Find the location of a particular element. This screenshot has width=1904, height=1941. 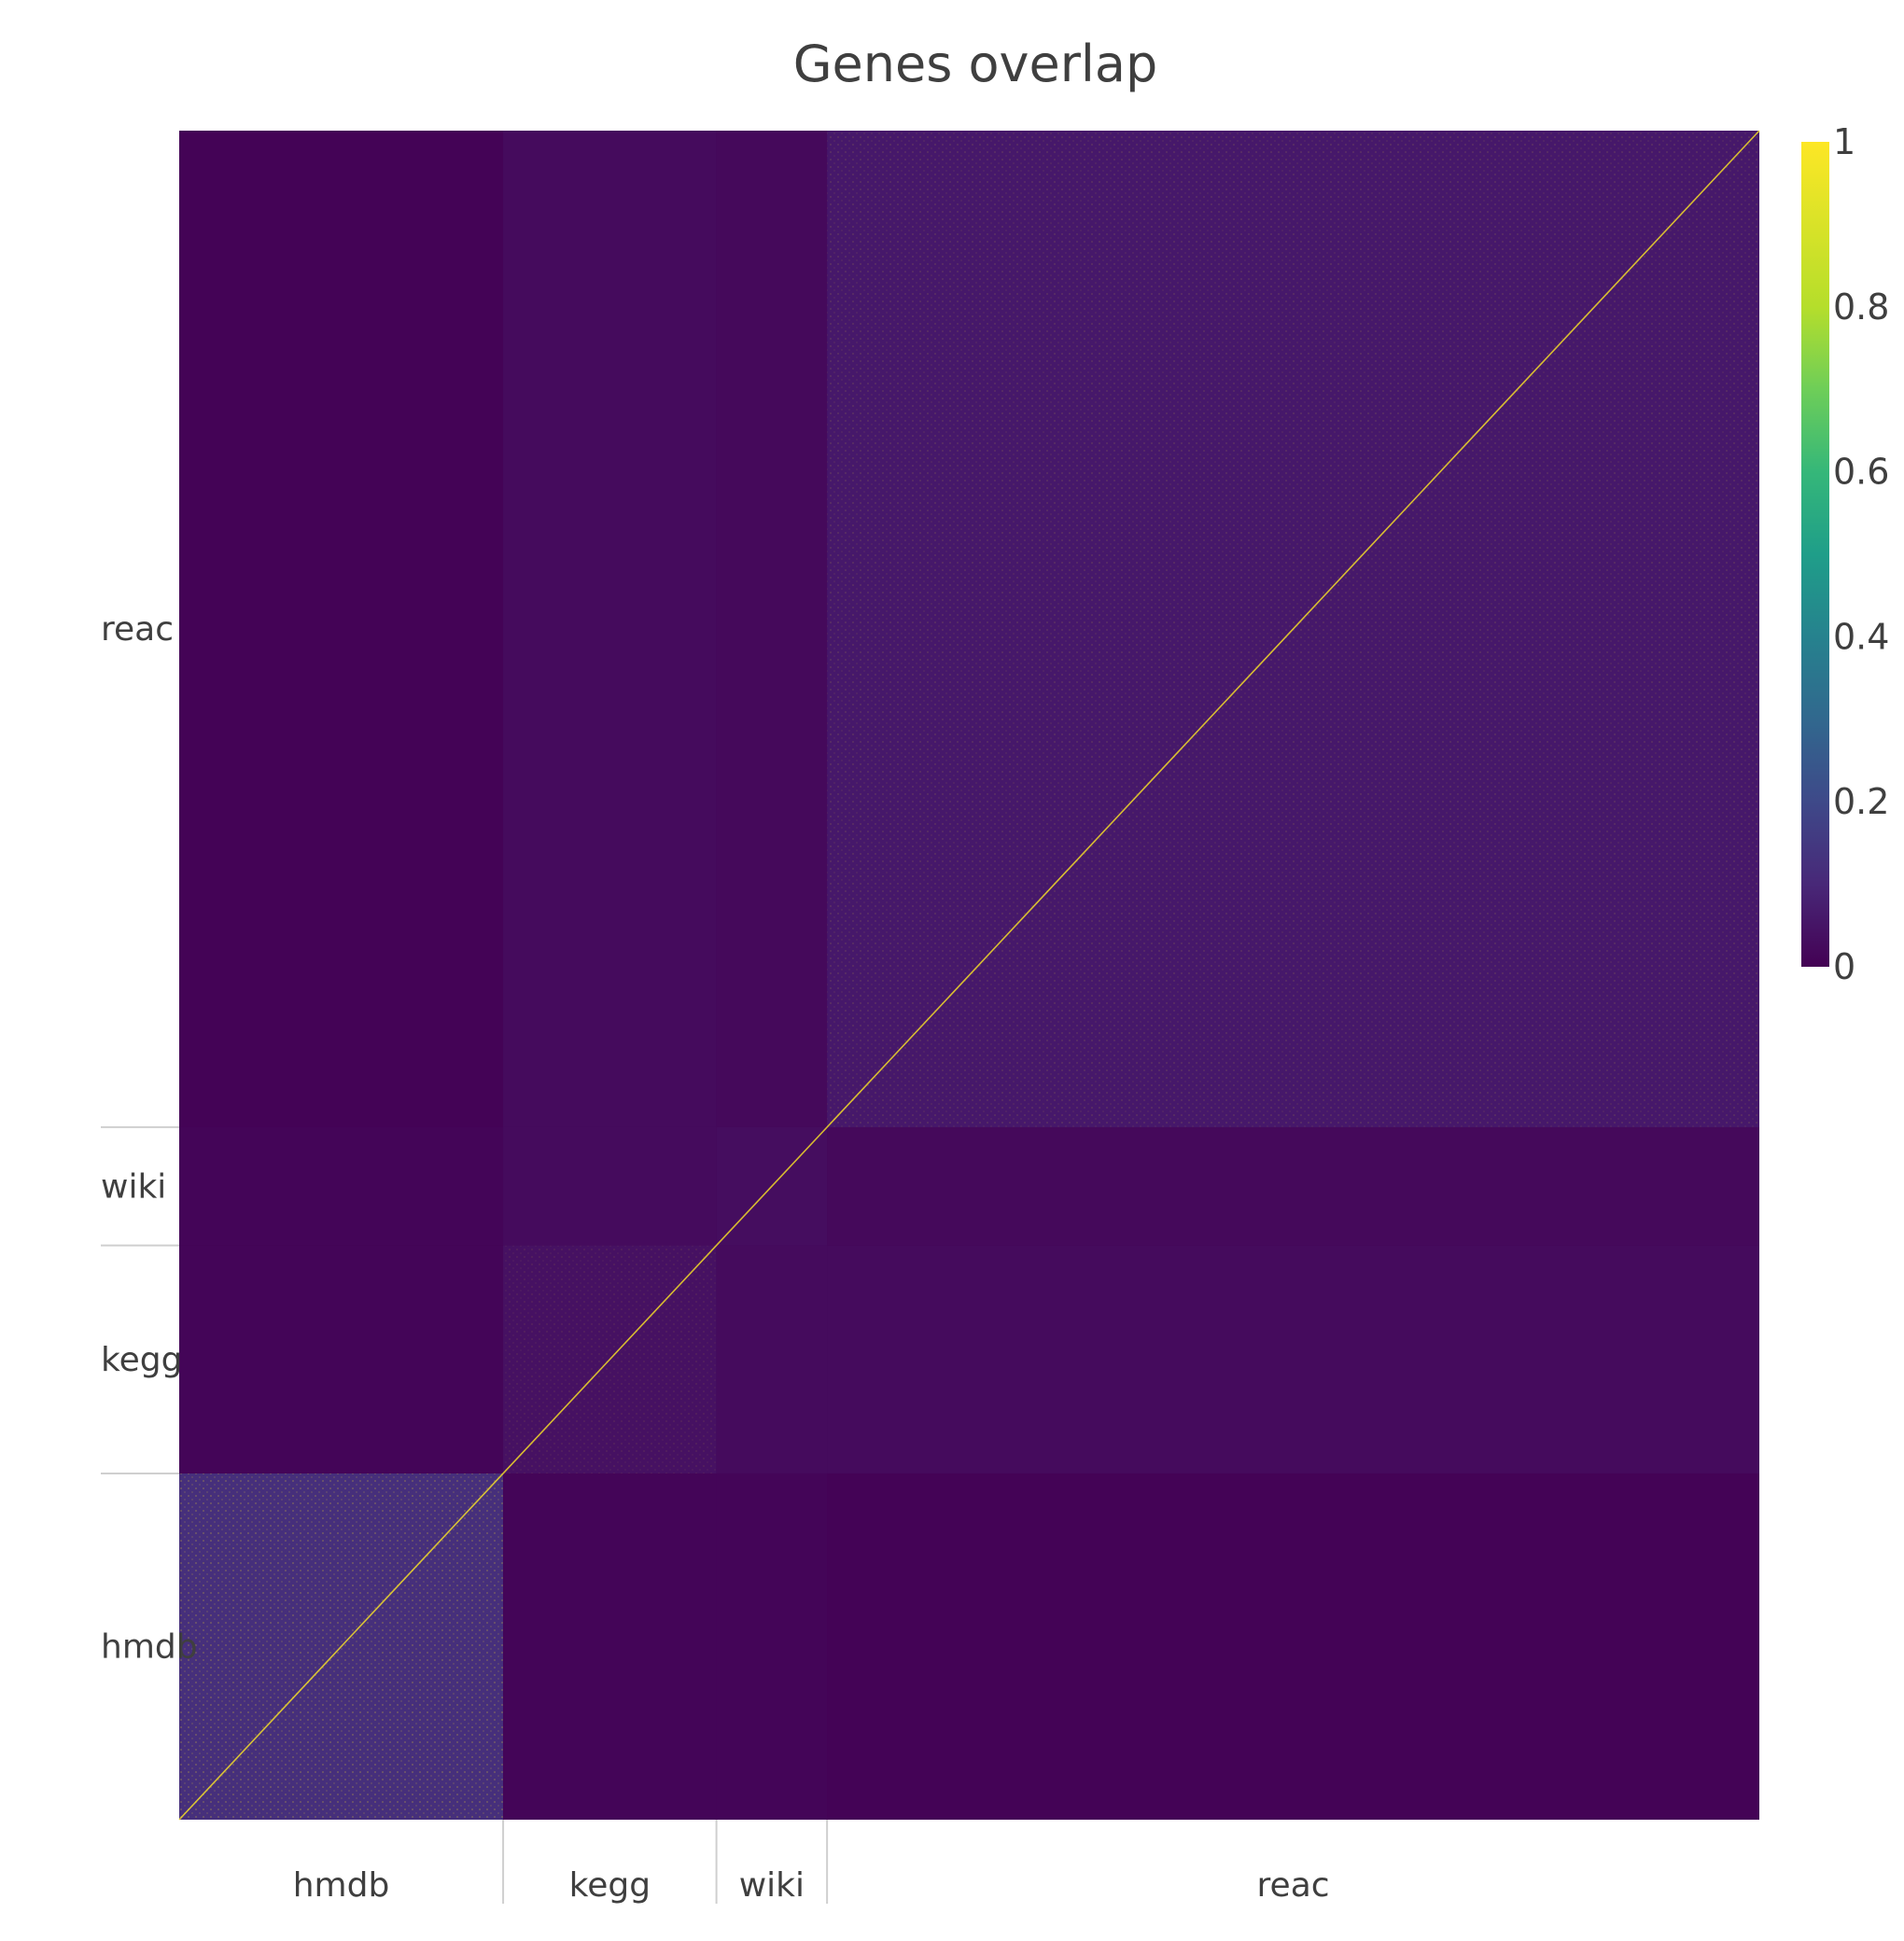

heatmap-block-reac-hmdb is located at coordinates (341, 629).